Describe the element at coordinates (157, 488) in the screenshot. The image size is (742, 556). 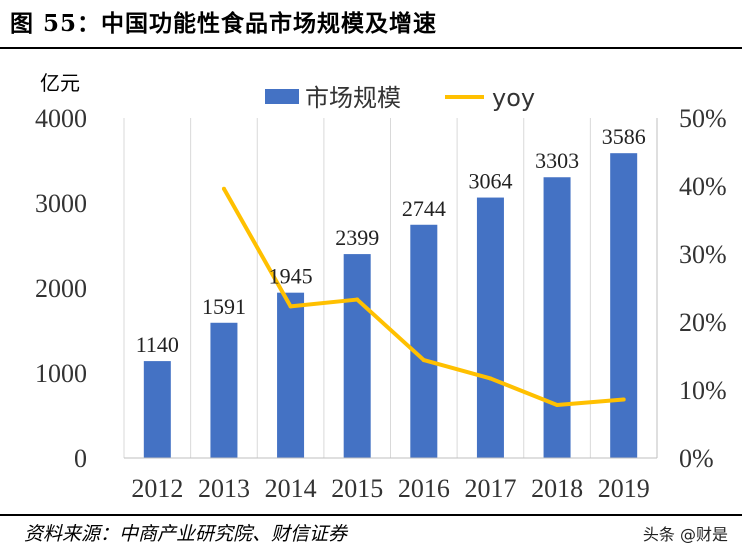
I see `x-tick-label: 2012` at that location.